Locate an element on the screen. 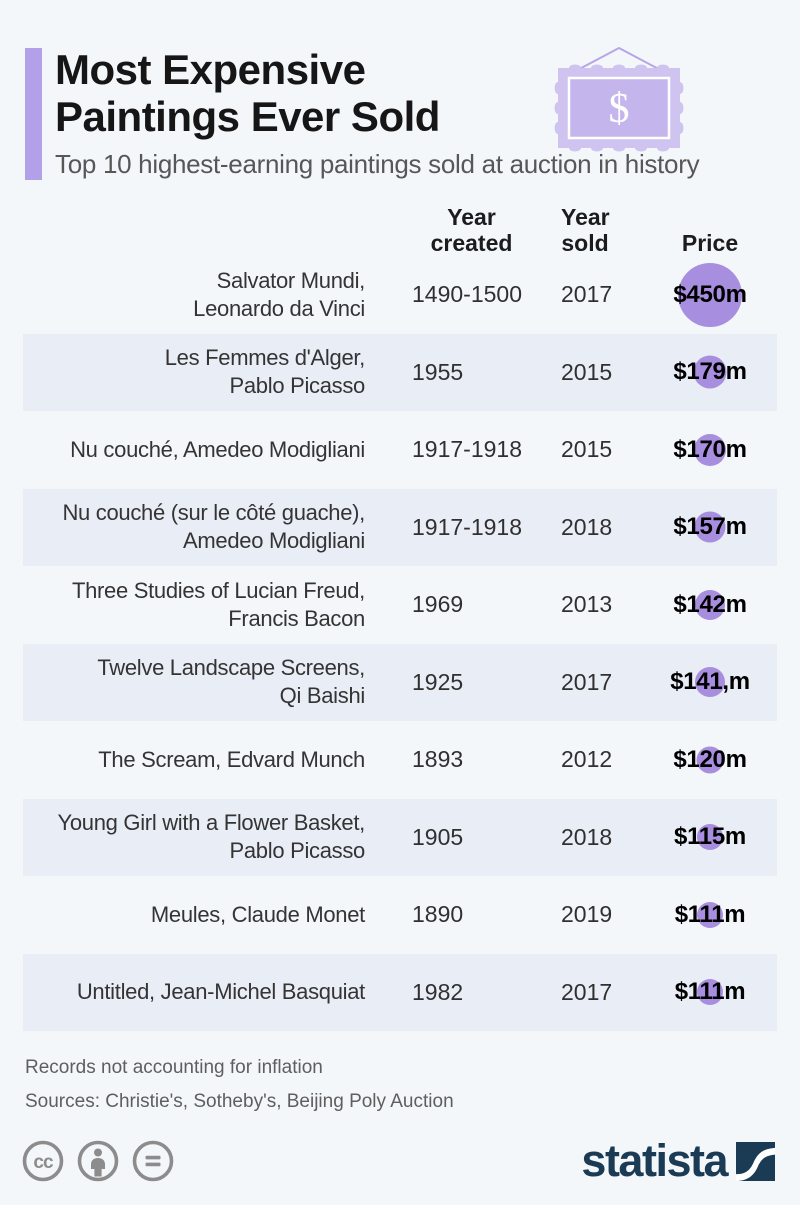 The image size is (800, 1205). header-year-created: Year created is located at coordinates (471, 230).